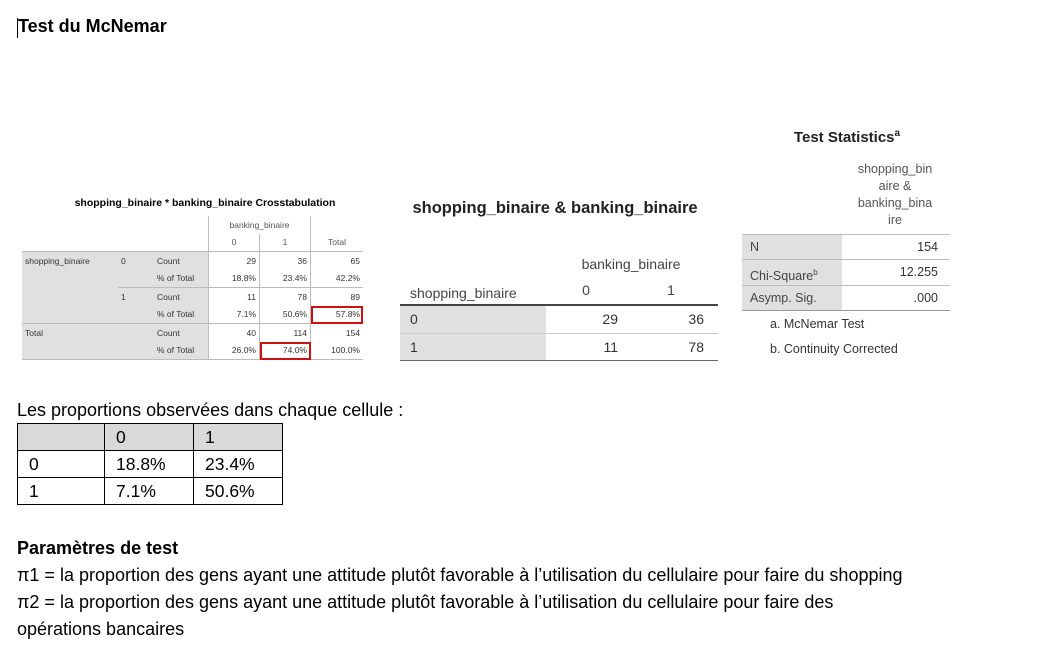 The width and height of the screenshot is (1038, 649). I want to click on pair-row-label-0: 0, so click(473, 319).